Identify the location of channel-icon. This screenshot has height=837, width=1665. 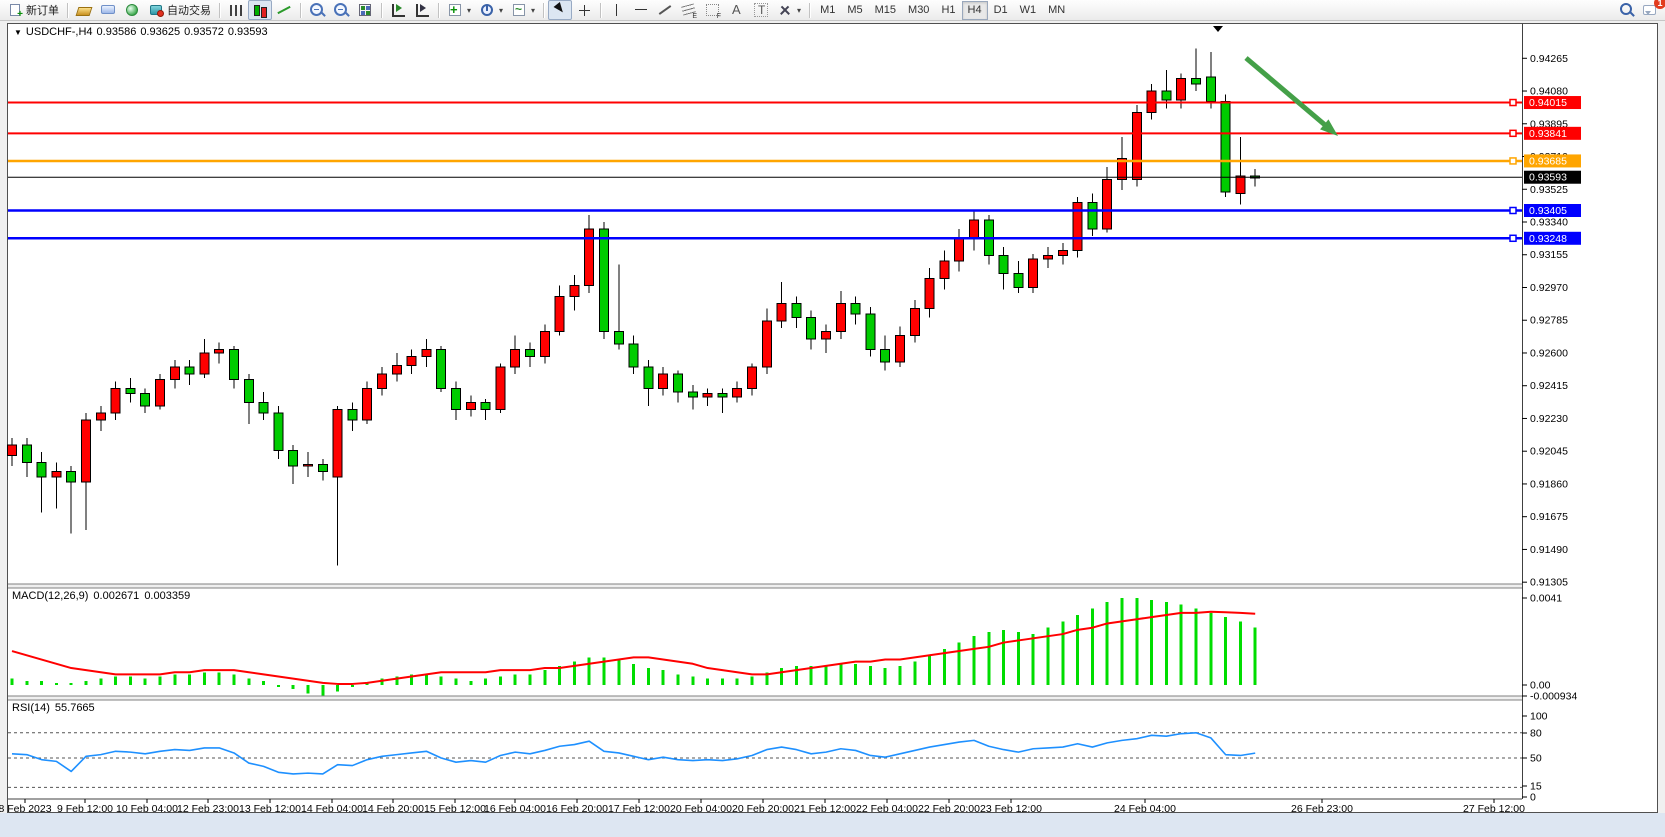
(713, 11).